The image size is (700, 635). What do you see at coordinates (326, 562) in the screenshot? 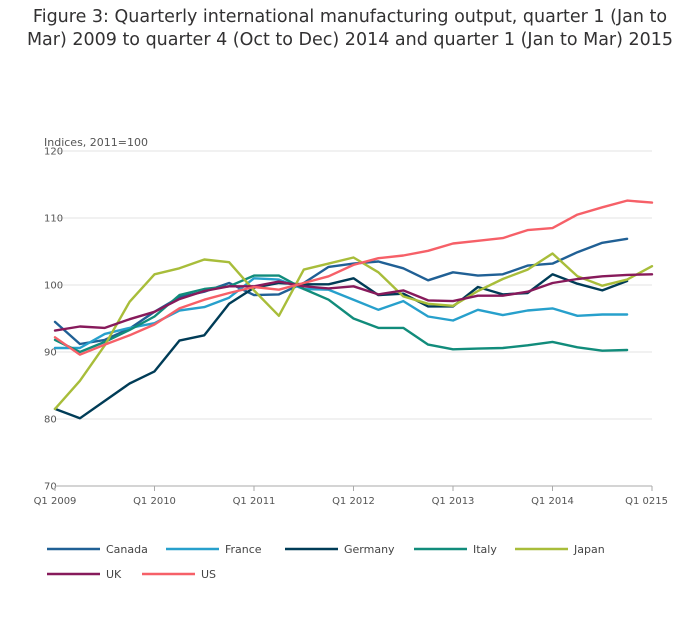
I see `legend: Canada France Germany Italy Japan UK US` at bounding box center [326, 562].